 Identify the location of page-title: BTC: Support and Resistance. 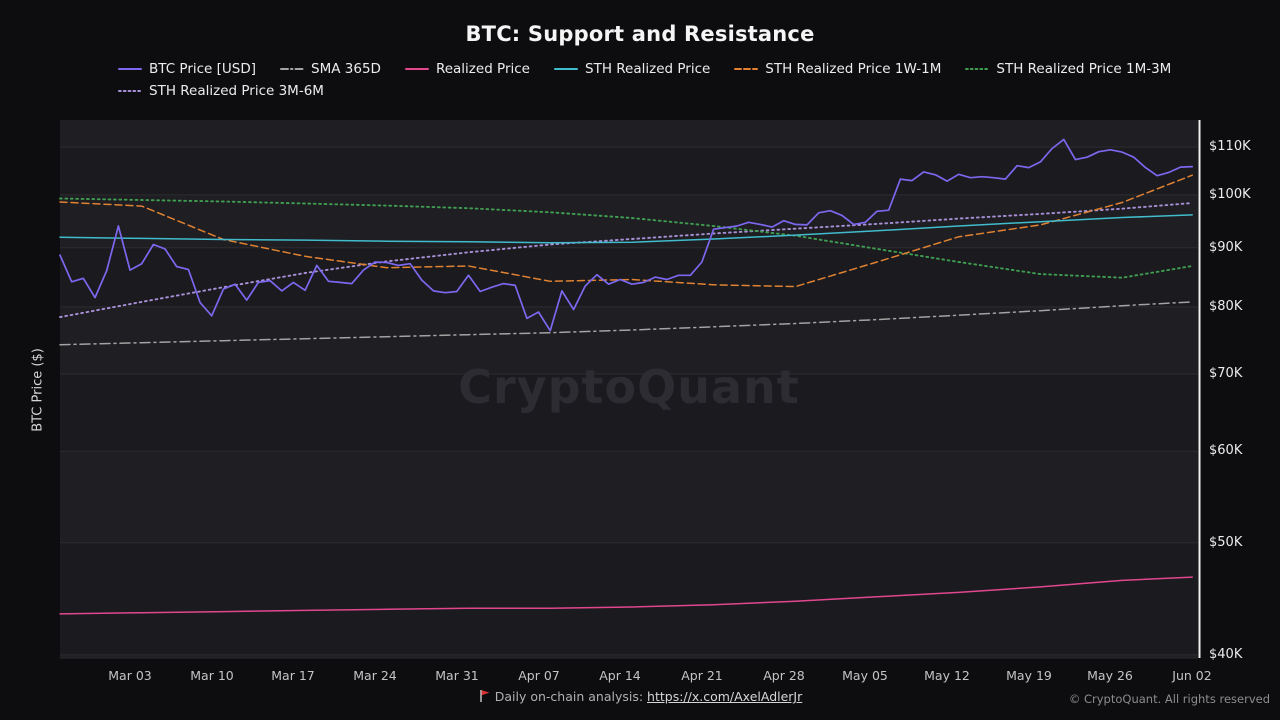
(640, 34).